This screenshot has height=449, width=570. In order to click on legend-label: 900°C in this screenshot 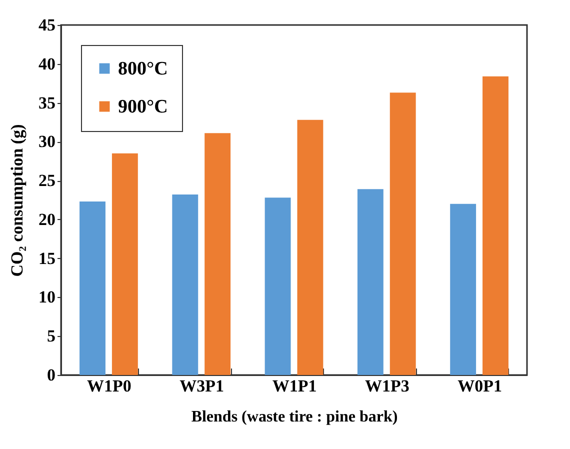, I will do `click(143, 107)`.